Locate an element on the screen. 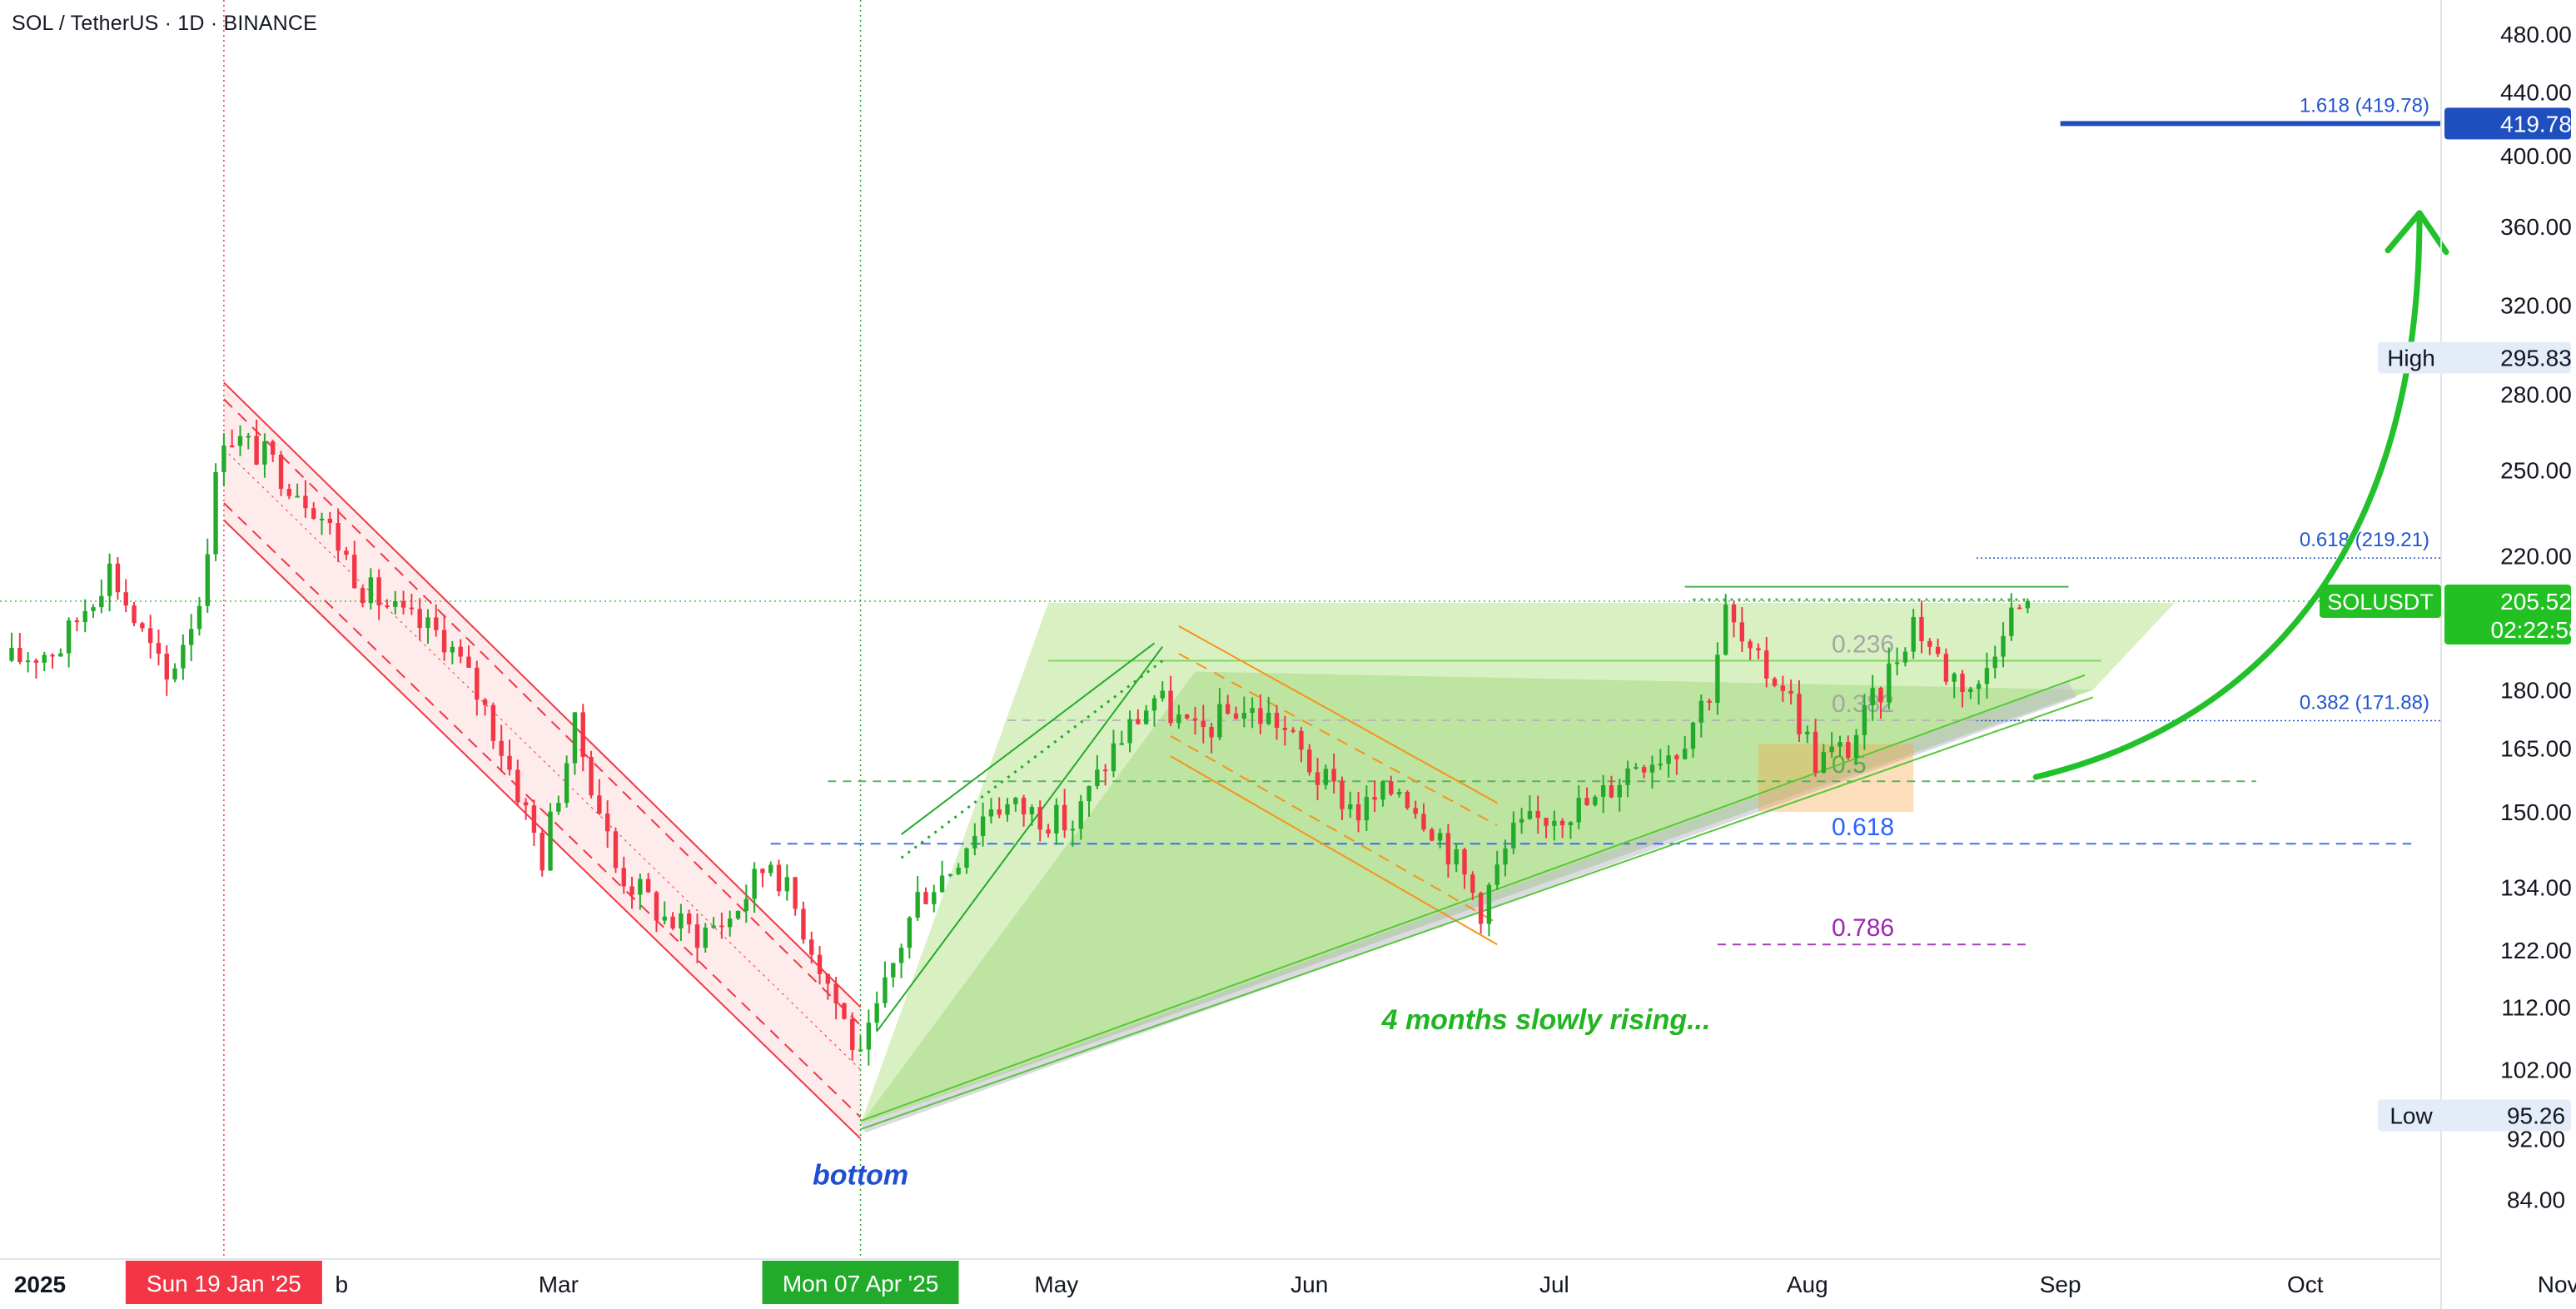  price-tick-9: 165.00 is located at coordinates (2536, 748).